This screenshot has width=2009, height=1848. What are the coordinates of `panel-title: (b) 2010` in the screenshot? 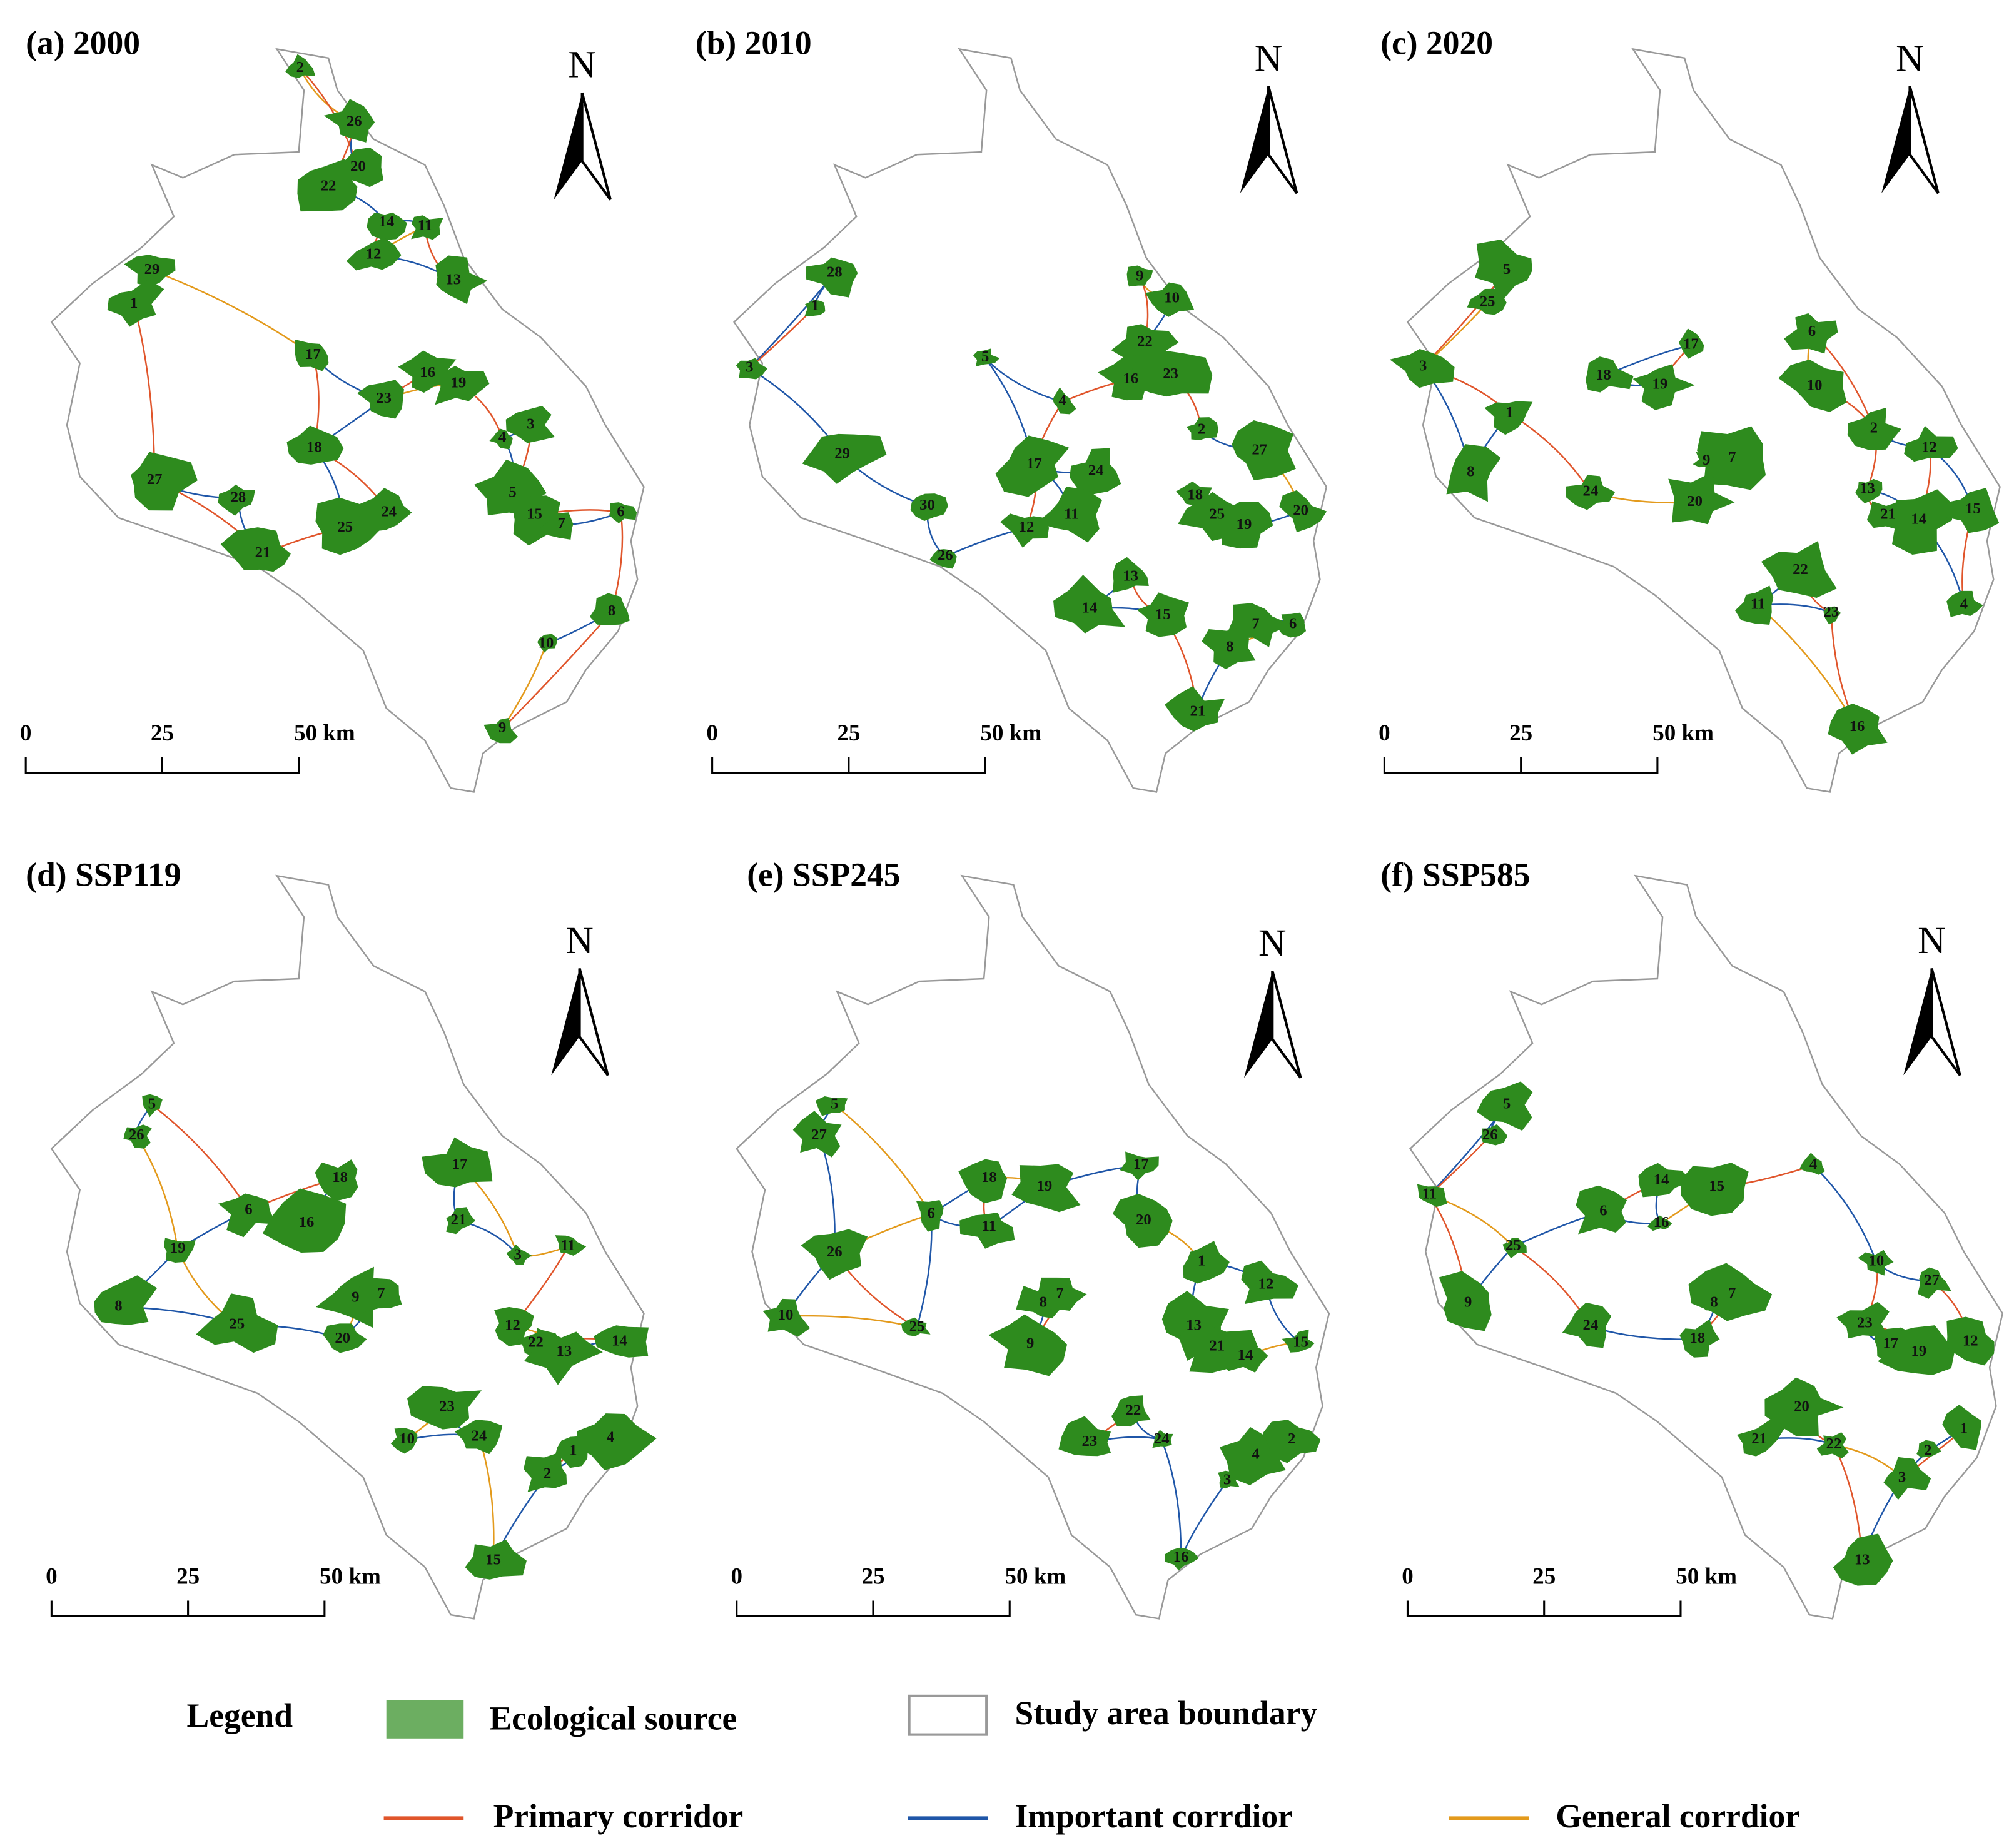 It's located at (754, 43).